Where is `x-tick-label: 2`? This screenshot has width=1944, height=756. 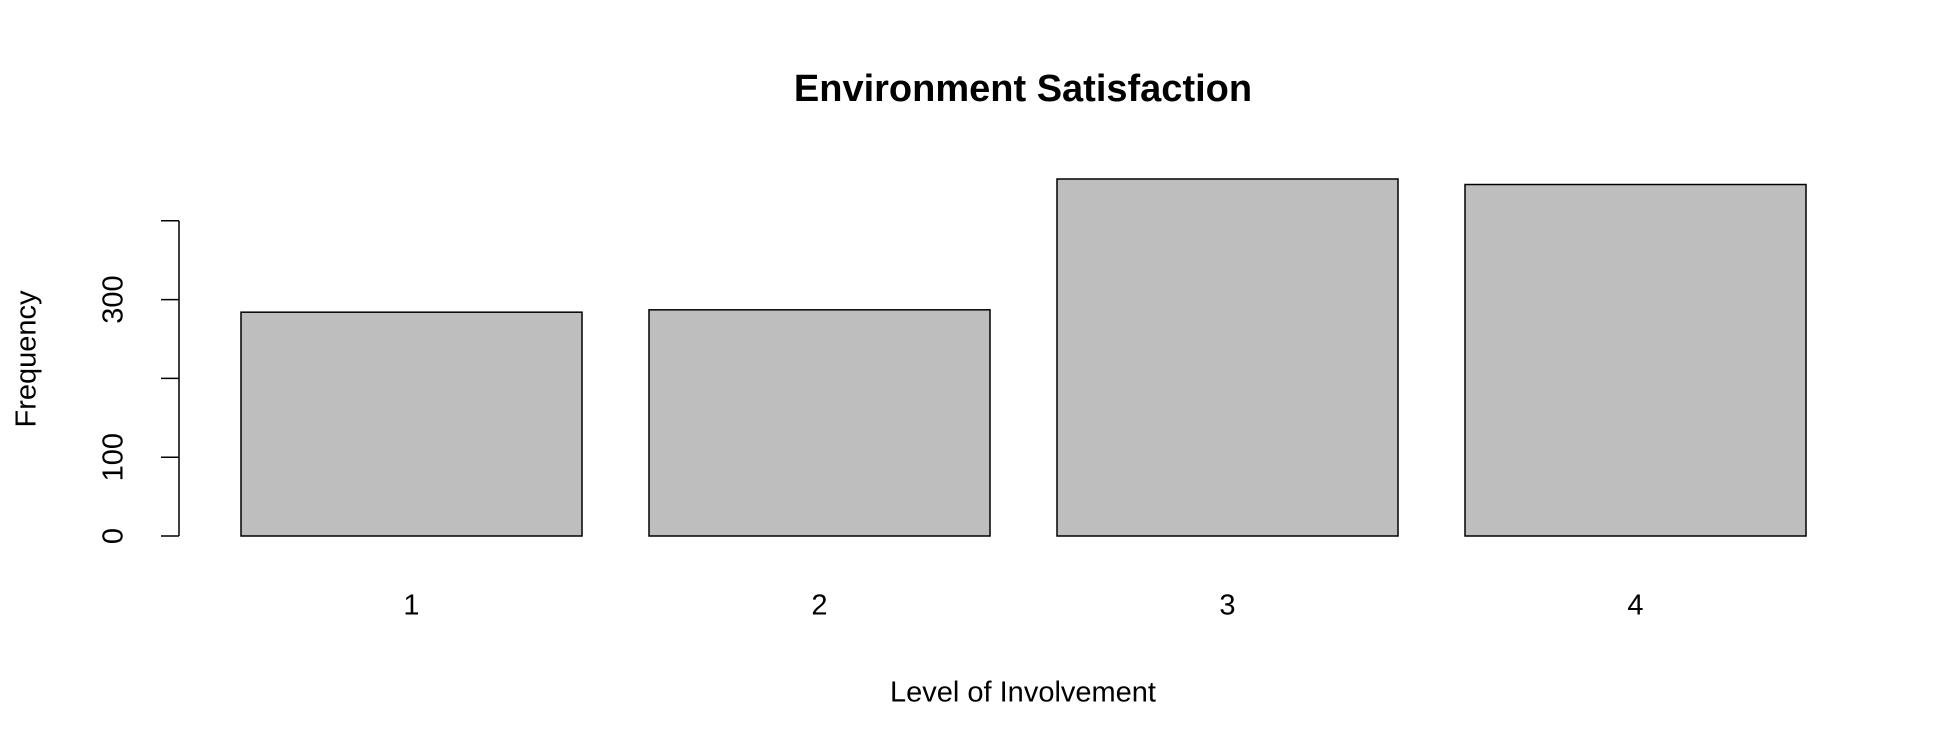
x-tick-label: 2 is located at coordinates (819, 606).